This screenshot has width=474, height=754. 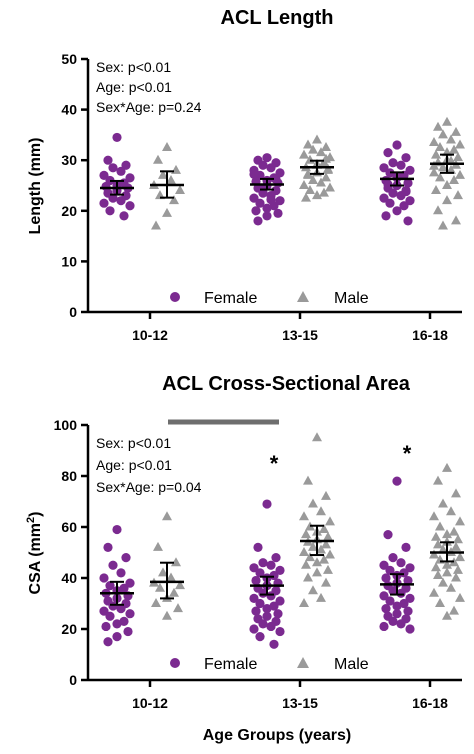 What do you see at coordinates (286, 384) in the screenshot?
I see `chart-title-csa: ACL Cross-Sectional Area` at bounding box center [286, 384].